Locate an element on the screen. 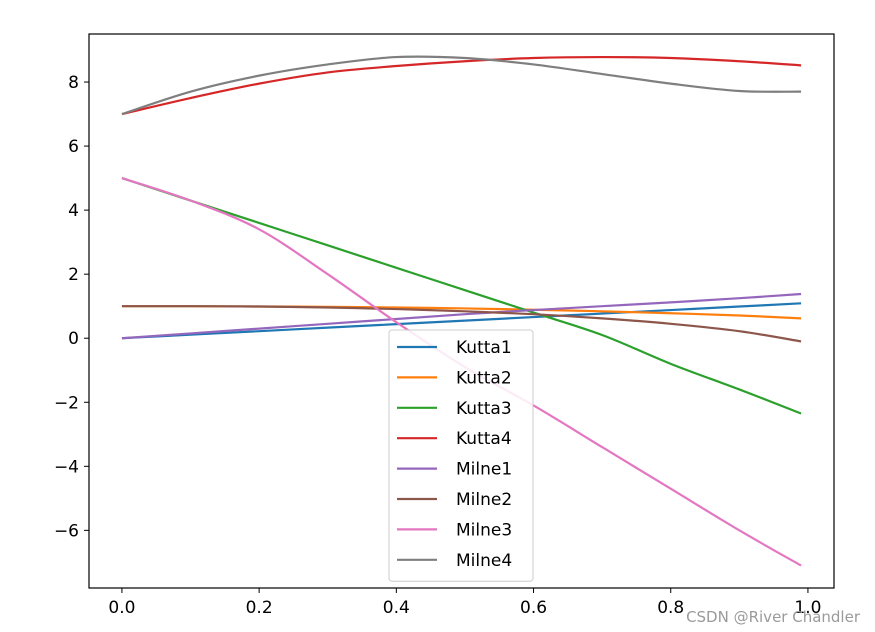  x-tick-label: 0.2 is located at coordinates (259, 608).